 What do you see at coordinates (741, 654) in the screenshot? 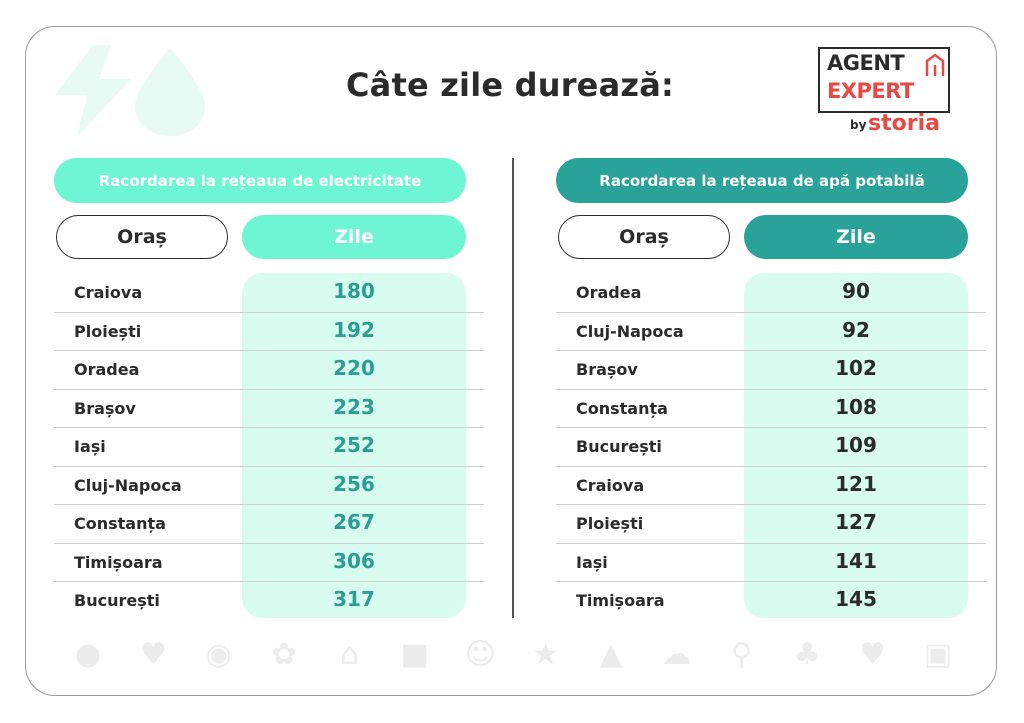
I see `key-icon: ⚲` at bounding box center [741, 654].